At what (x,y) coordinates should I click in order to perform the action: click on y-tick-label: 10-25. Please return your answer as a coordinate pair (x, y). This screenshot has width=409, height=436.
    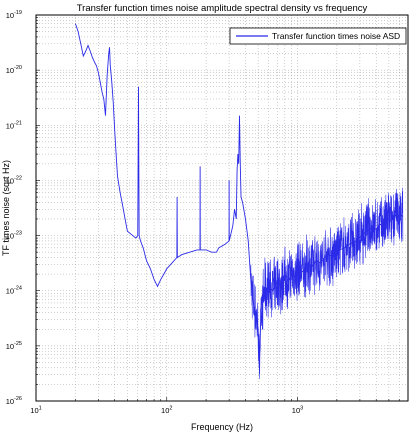
    Looking at the image, I should click on (14, 346).